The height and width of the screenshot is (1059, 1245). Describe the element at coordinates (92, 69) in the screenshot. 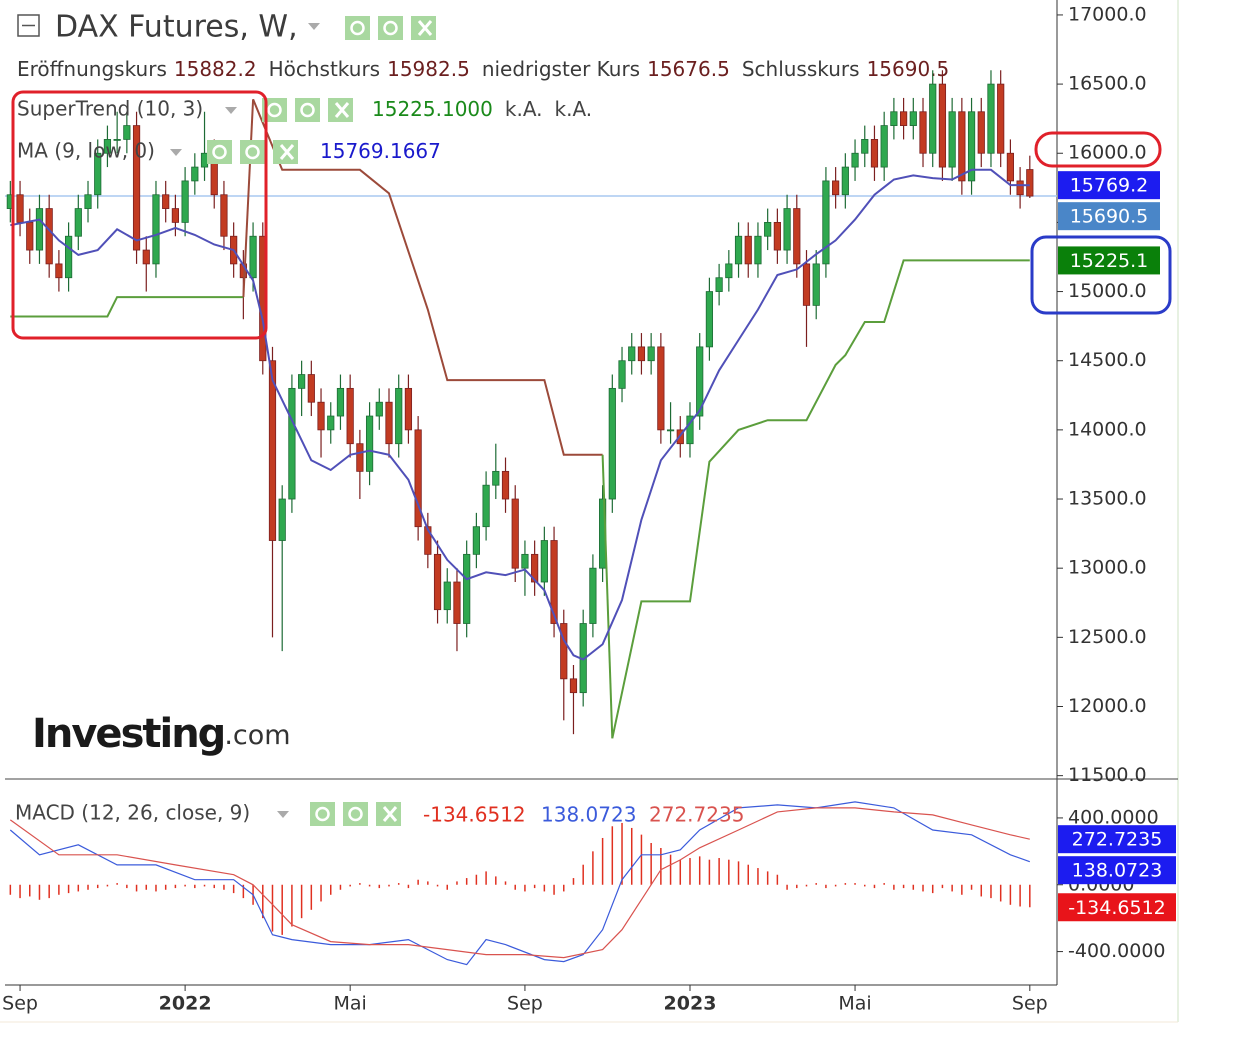

I see `legend-label: Eröffnungskurs` at that location.